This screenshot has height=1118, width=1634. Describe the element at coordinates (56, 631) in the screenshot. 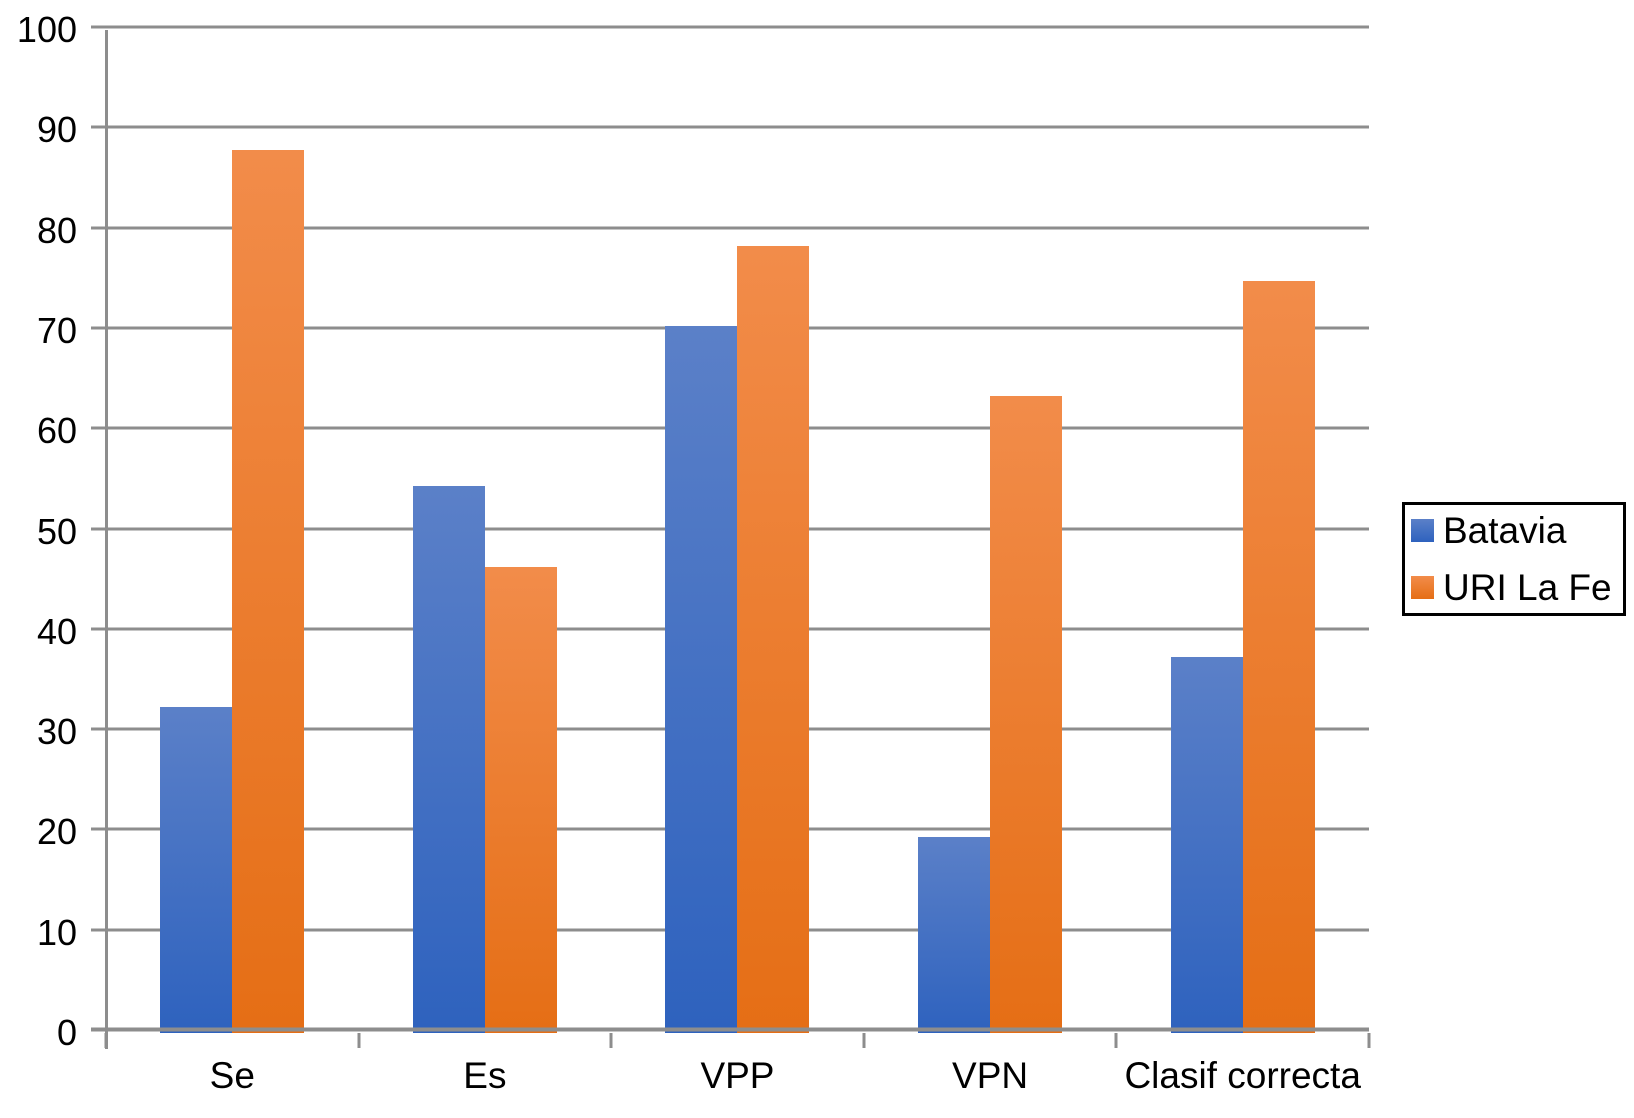

I see `y-axis-tick-label: 40` at that location.